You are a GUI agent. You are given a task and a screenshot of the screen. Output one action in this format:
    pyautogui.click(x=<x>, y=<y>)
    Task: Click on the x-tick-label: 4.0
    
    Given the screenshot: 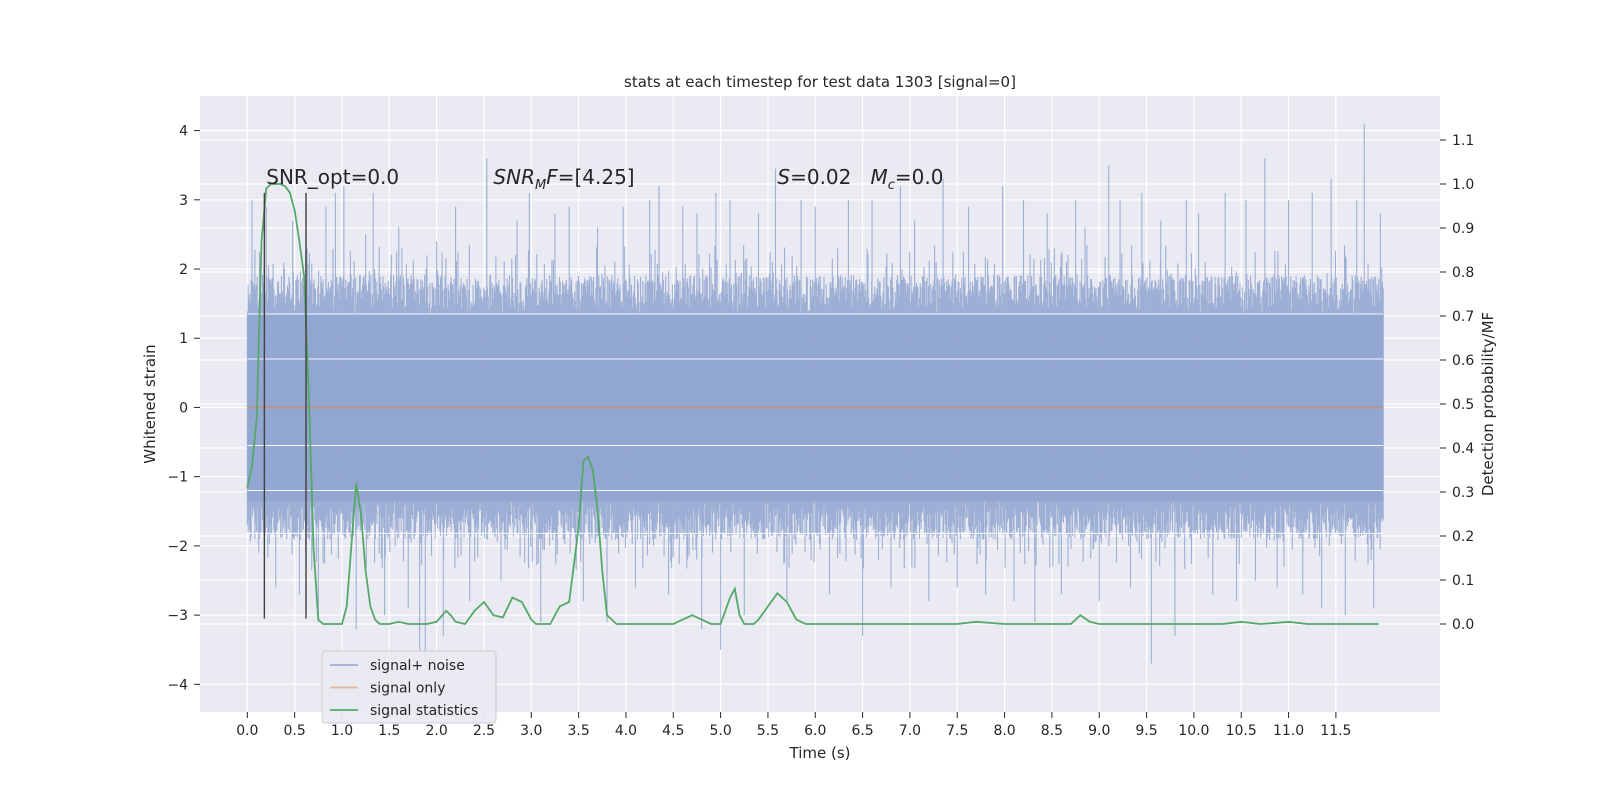 What is the action you would take?
    pyautogui.click(x=626, y=731)
    